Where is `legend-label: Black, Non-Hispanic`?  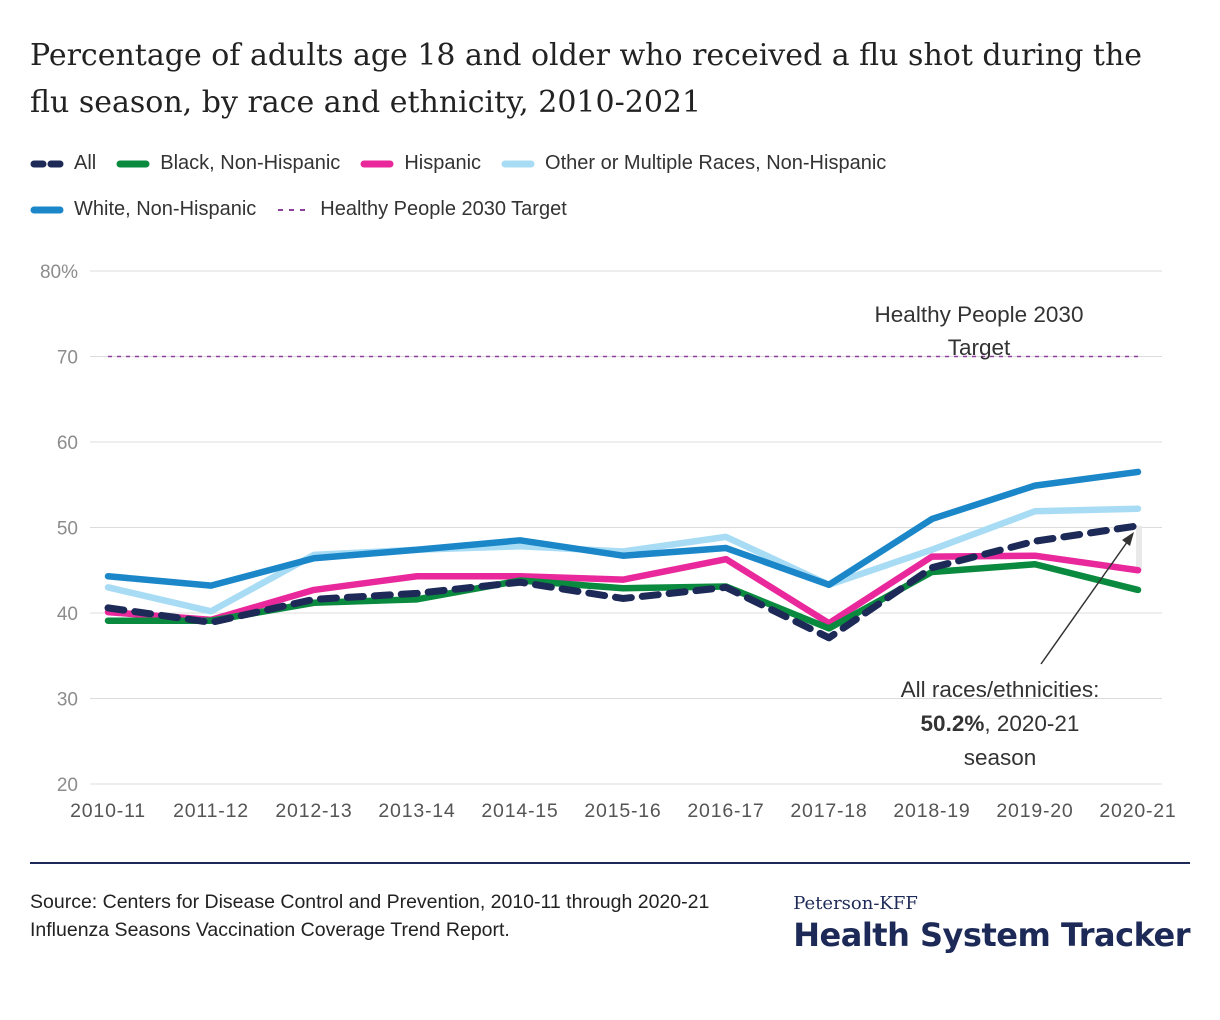 legend-label: Black, Non-Hispanic is located at coordinates (250, 163).